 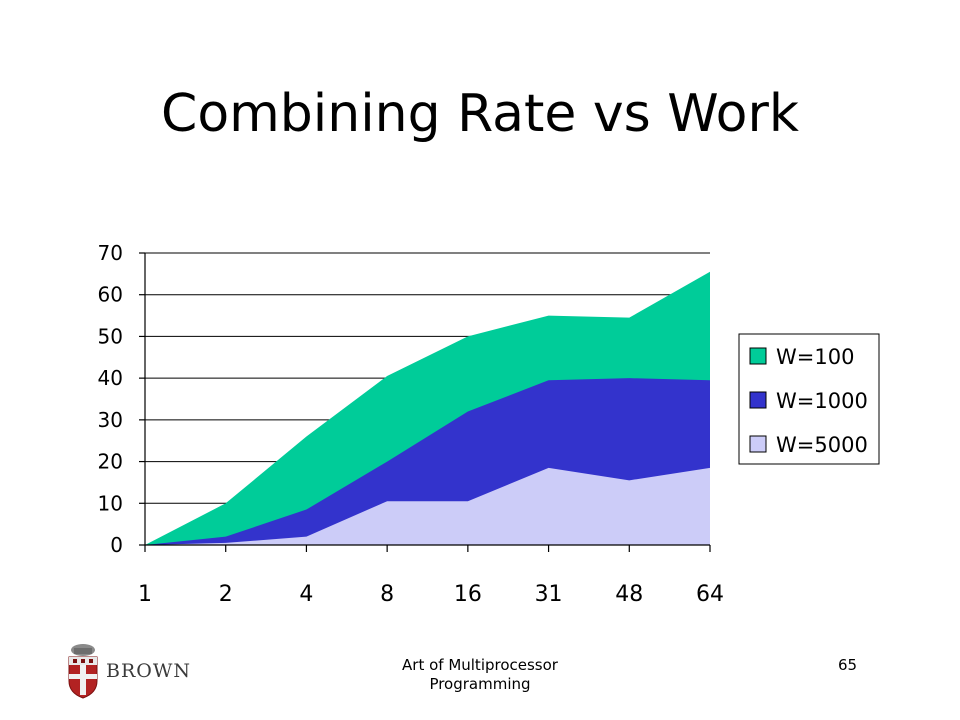 I want to click on x-tick-label-16: 16, so click(x=468, y=594).